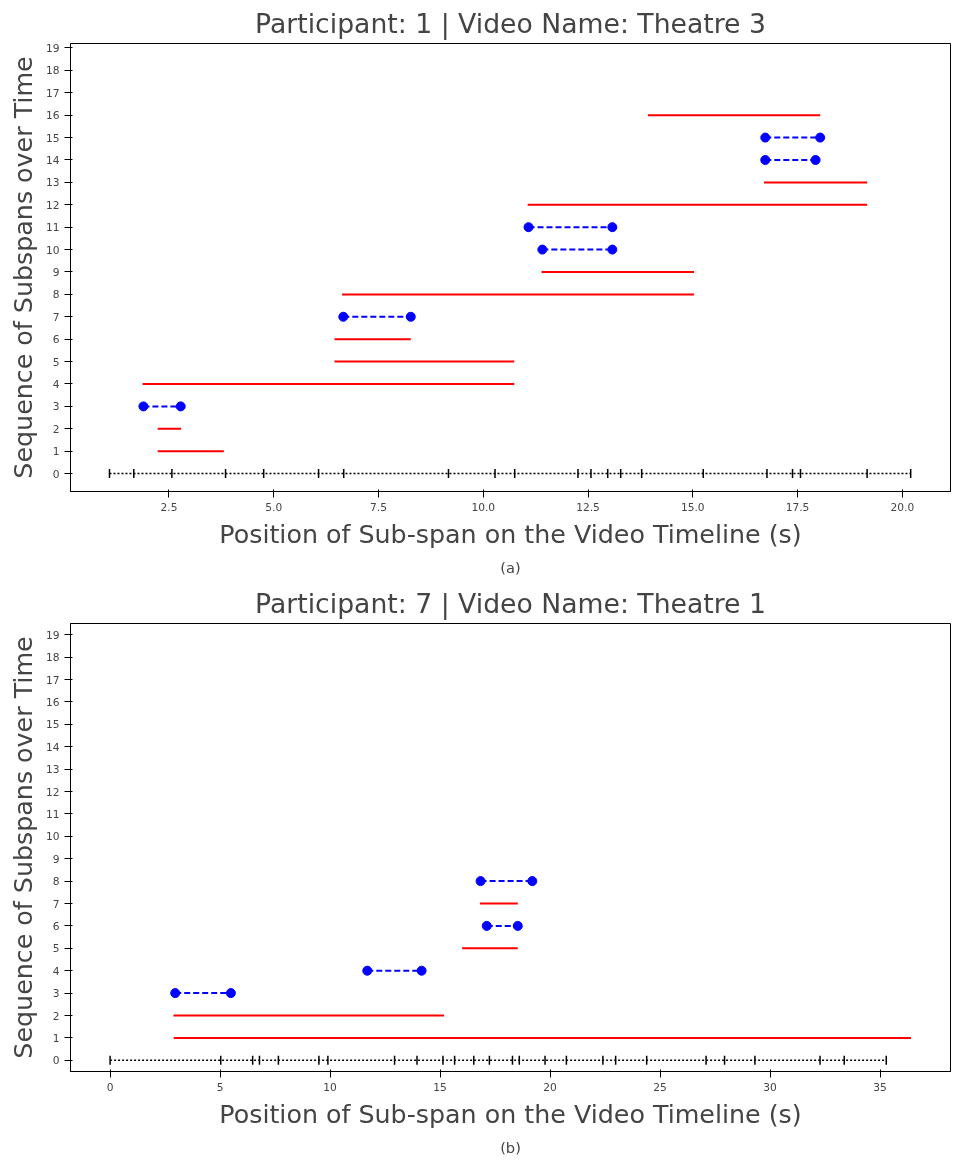  Describe the element at coordinates (902, 507) in the screenshot. I see `x-tick-label: 20.0` at that location.